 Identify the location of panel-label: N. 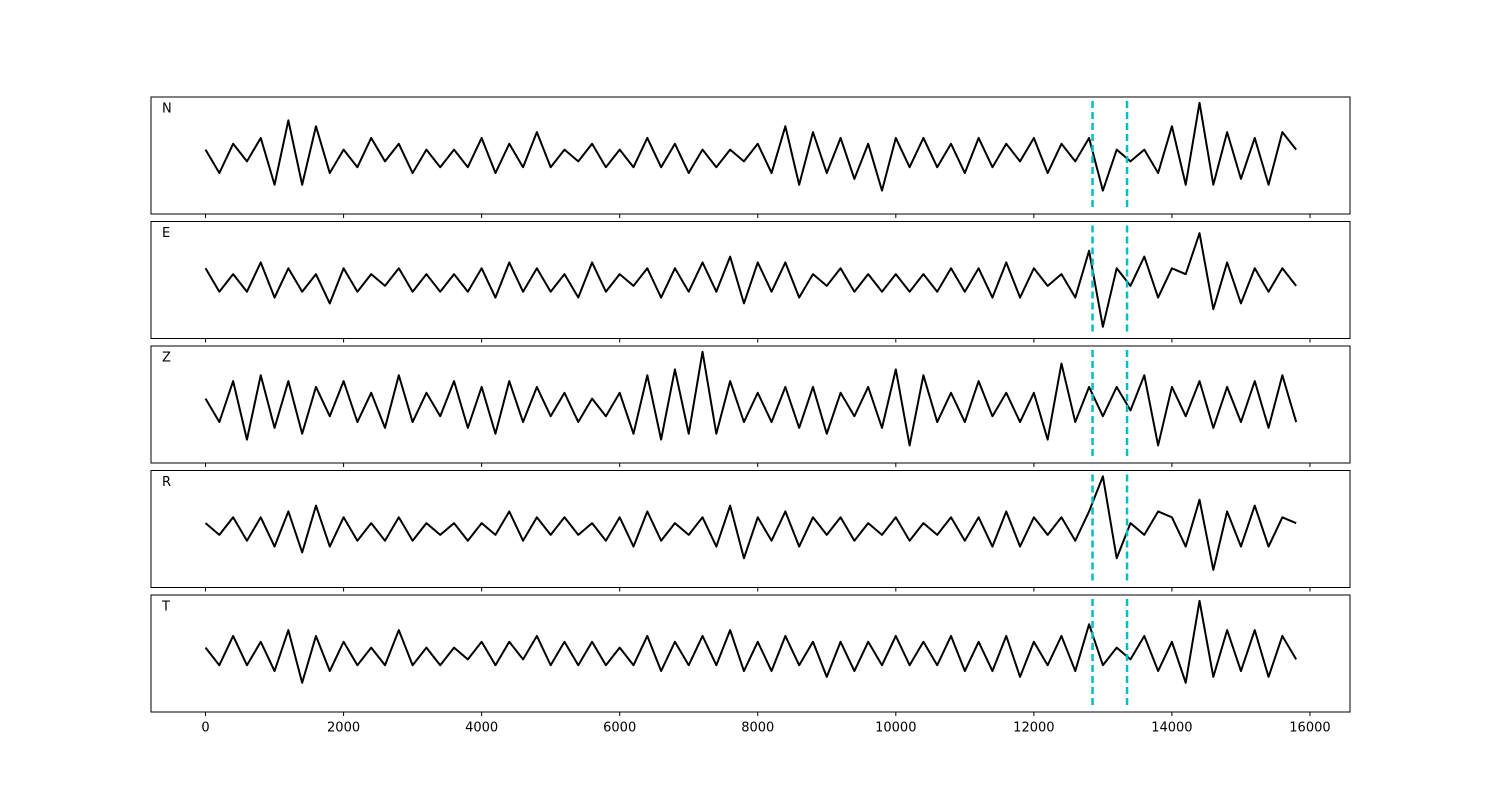
(167, 109).